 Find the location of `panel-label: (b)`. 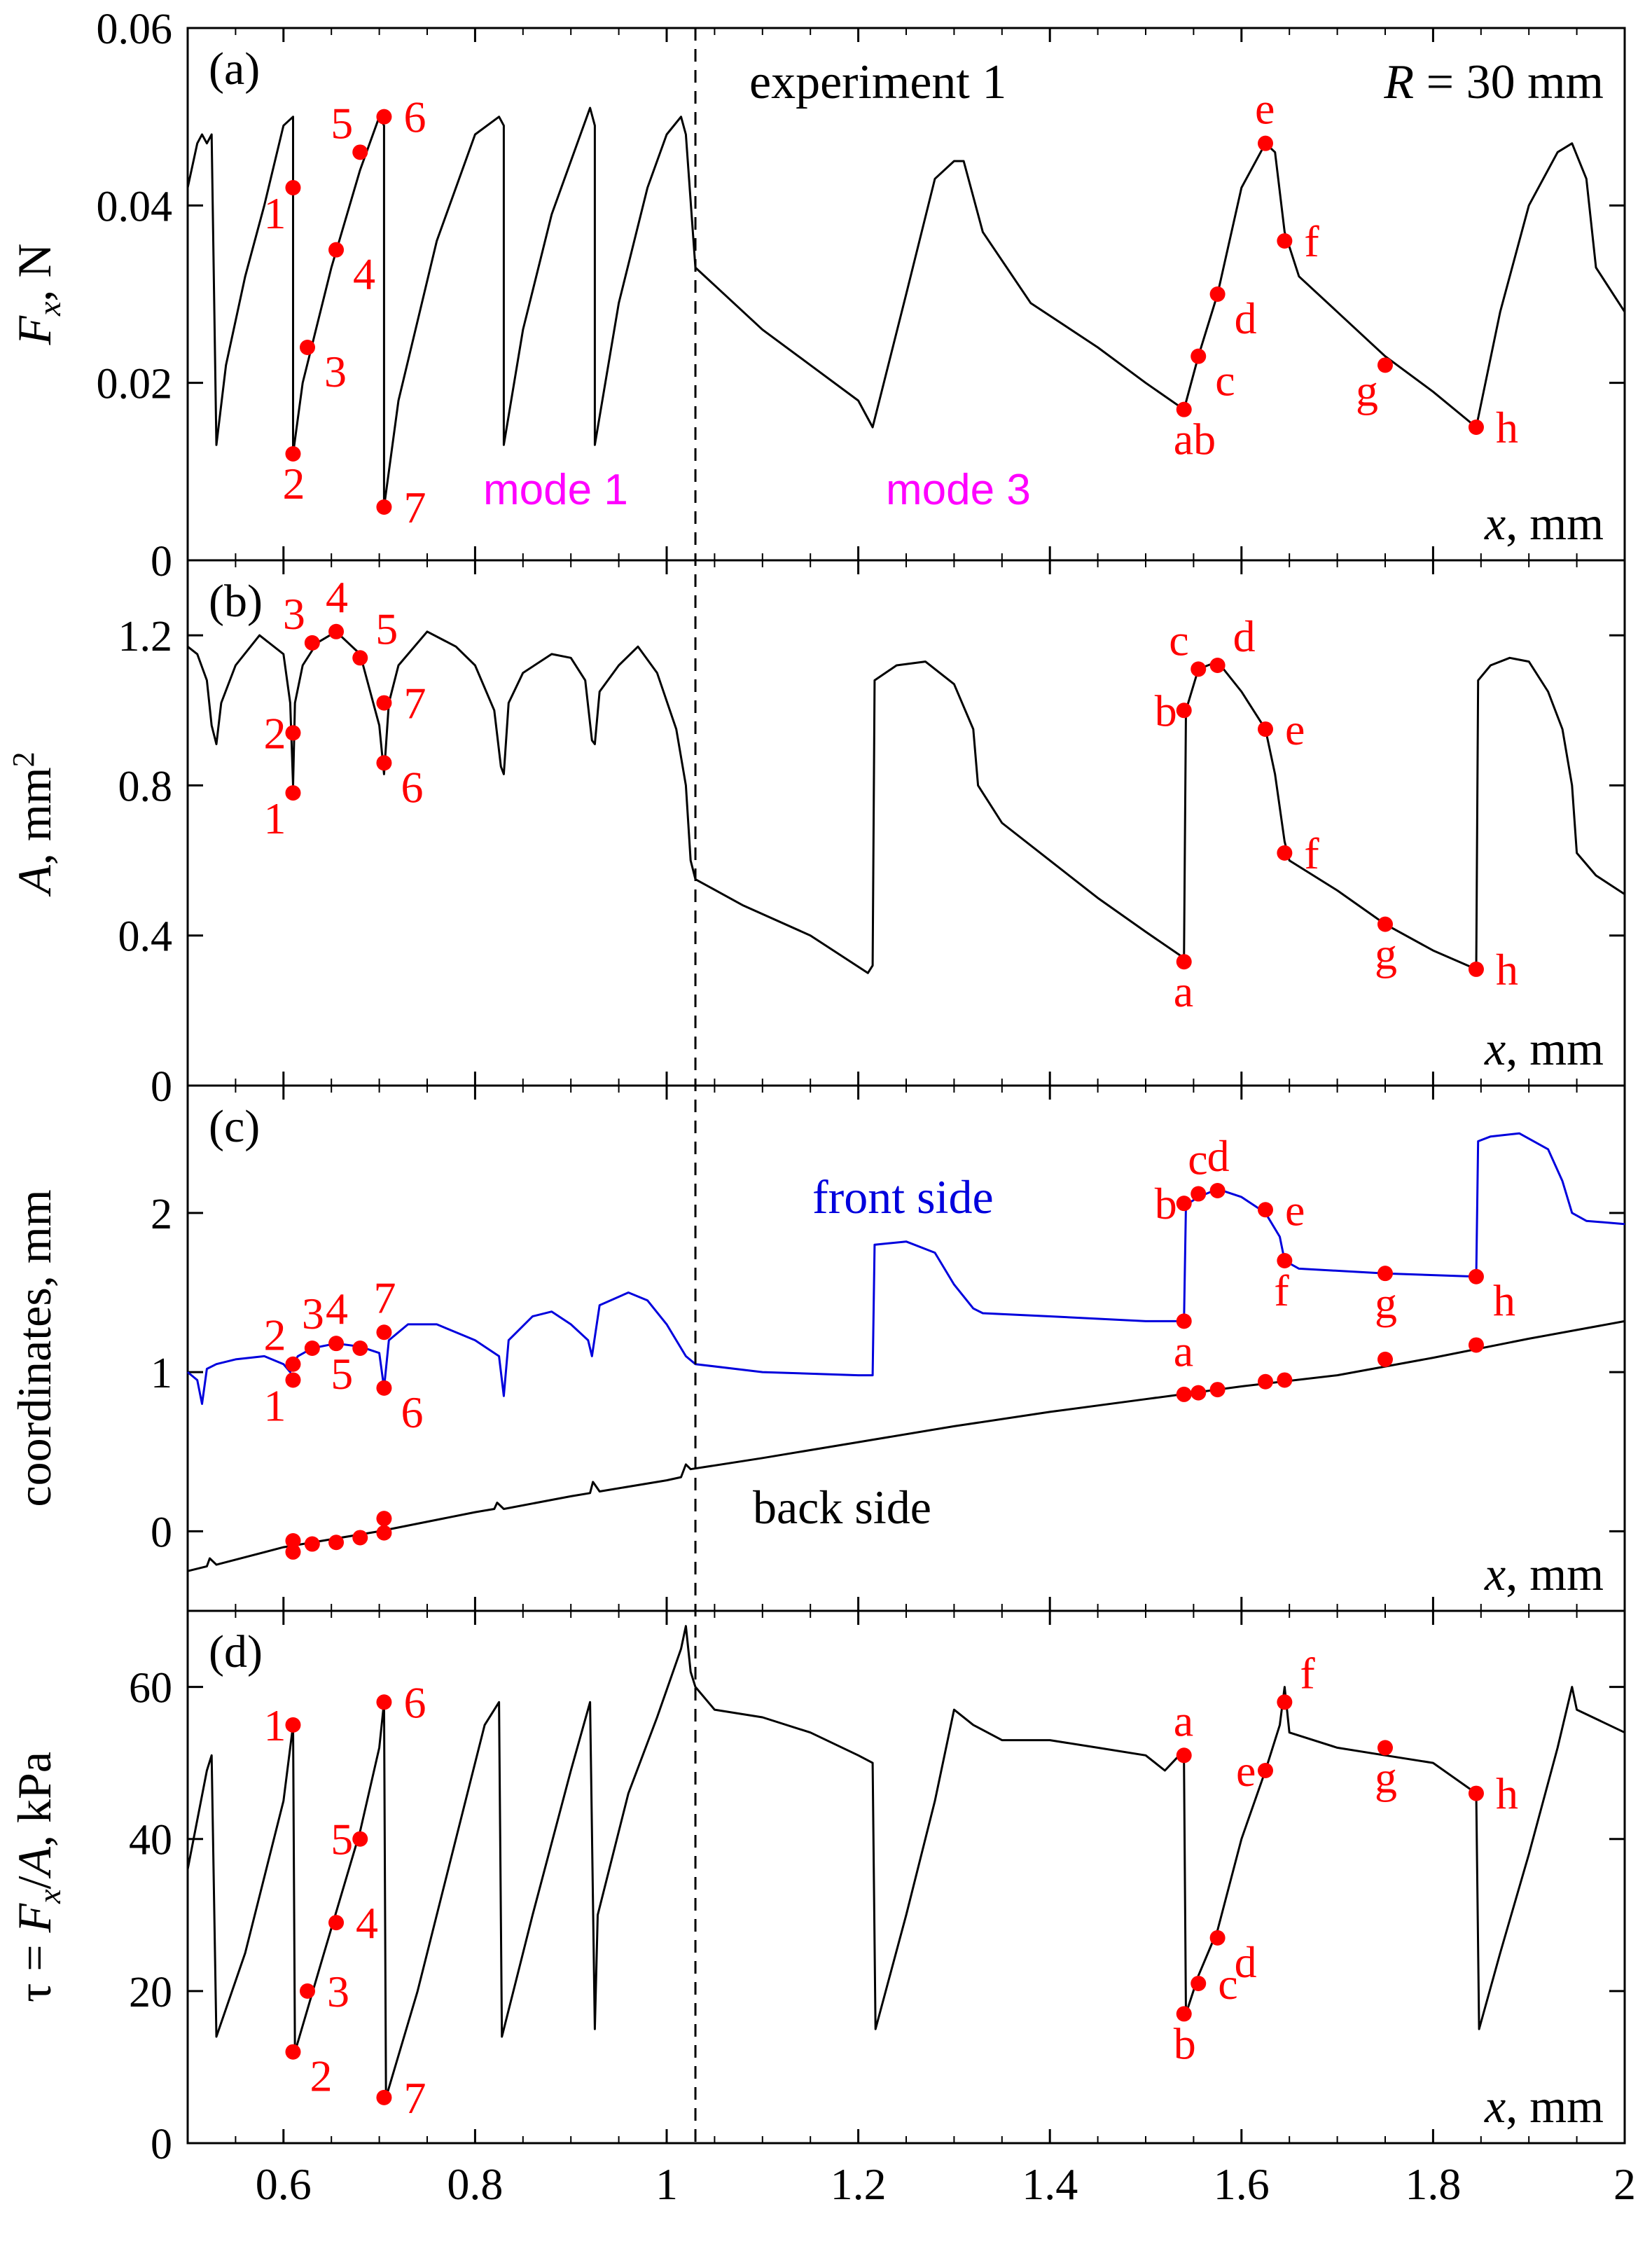

panel-label: (b) is located at coordinates (236, 601).